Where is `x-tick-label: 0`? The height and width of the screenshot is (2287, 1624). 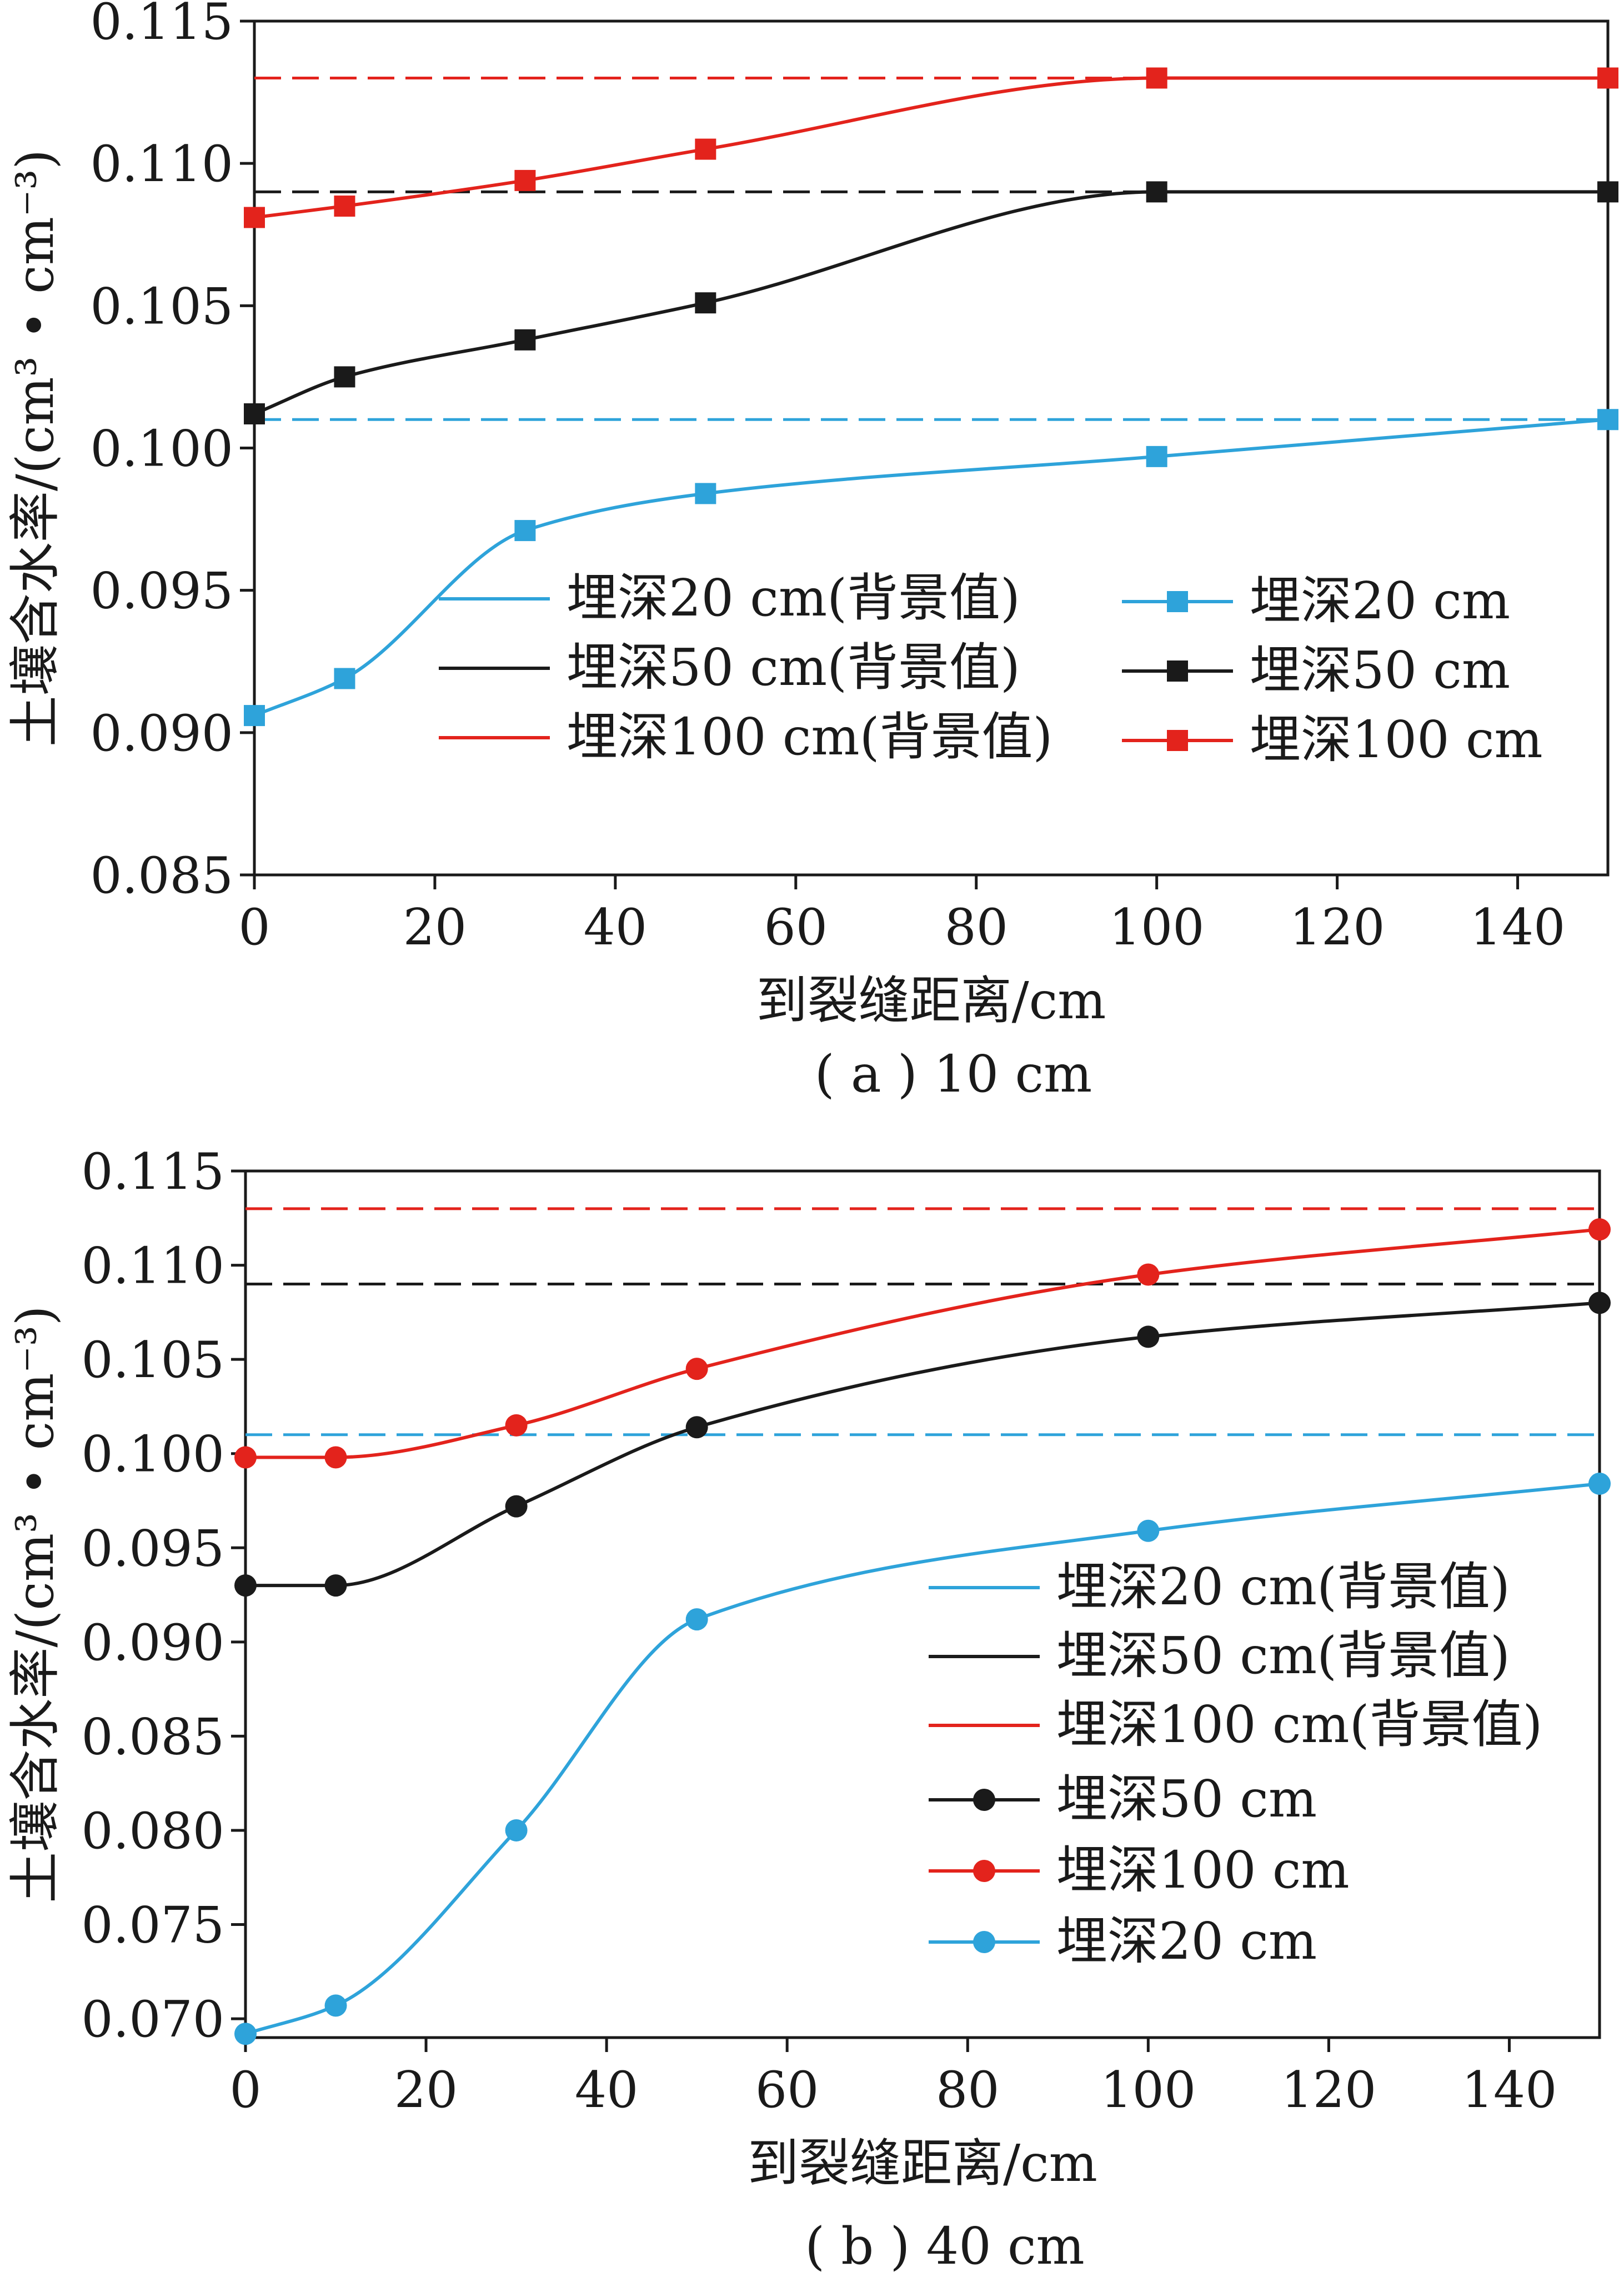
x-tick-label: 0 is located at coordinates (245, 2090).